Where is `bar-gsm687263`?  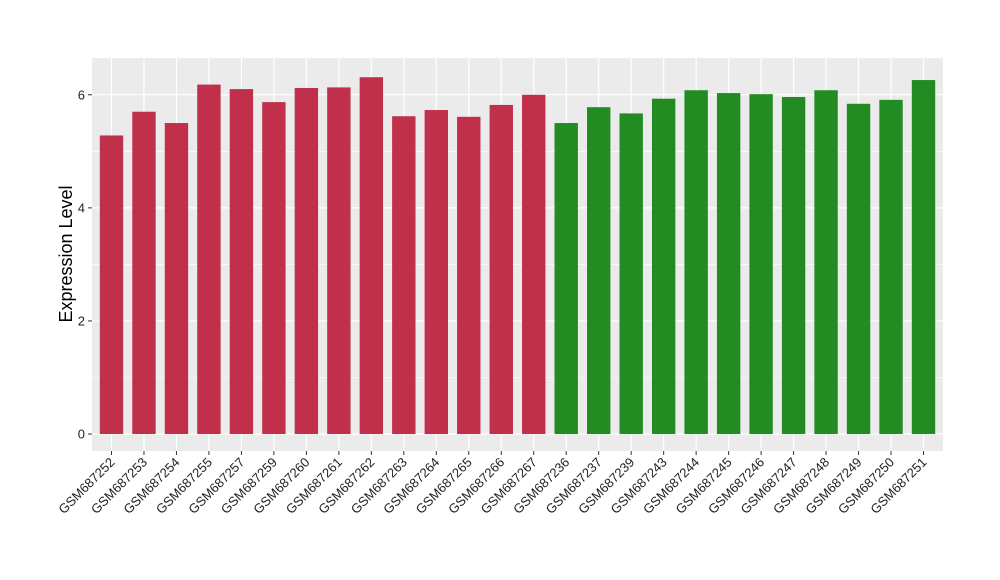 bar-gsm687263 is located at coordinates (404, 275).